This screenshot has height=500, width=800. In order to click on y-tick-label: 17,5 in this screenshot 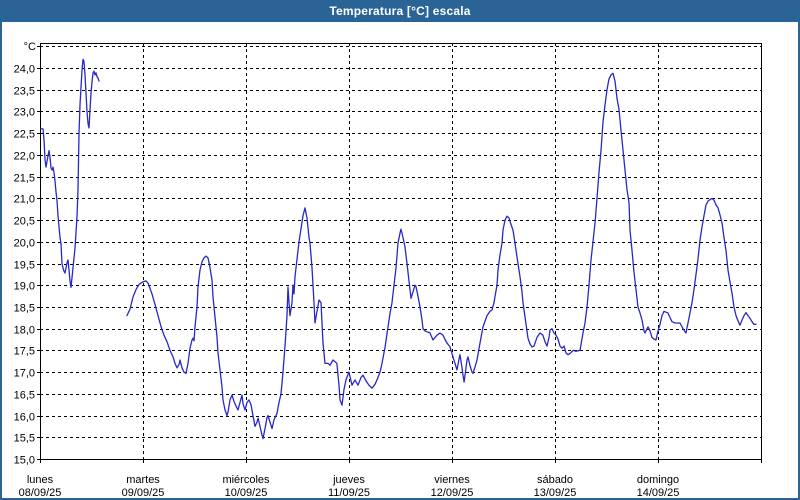, I will do `click(24, 352)`.